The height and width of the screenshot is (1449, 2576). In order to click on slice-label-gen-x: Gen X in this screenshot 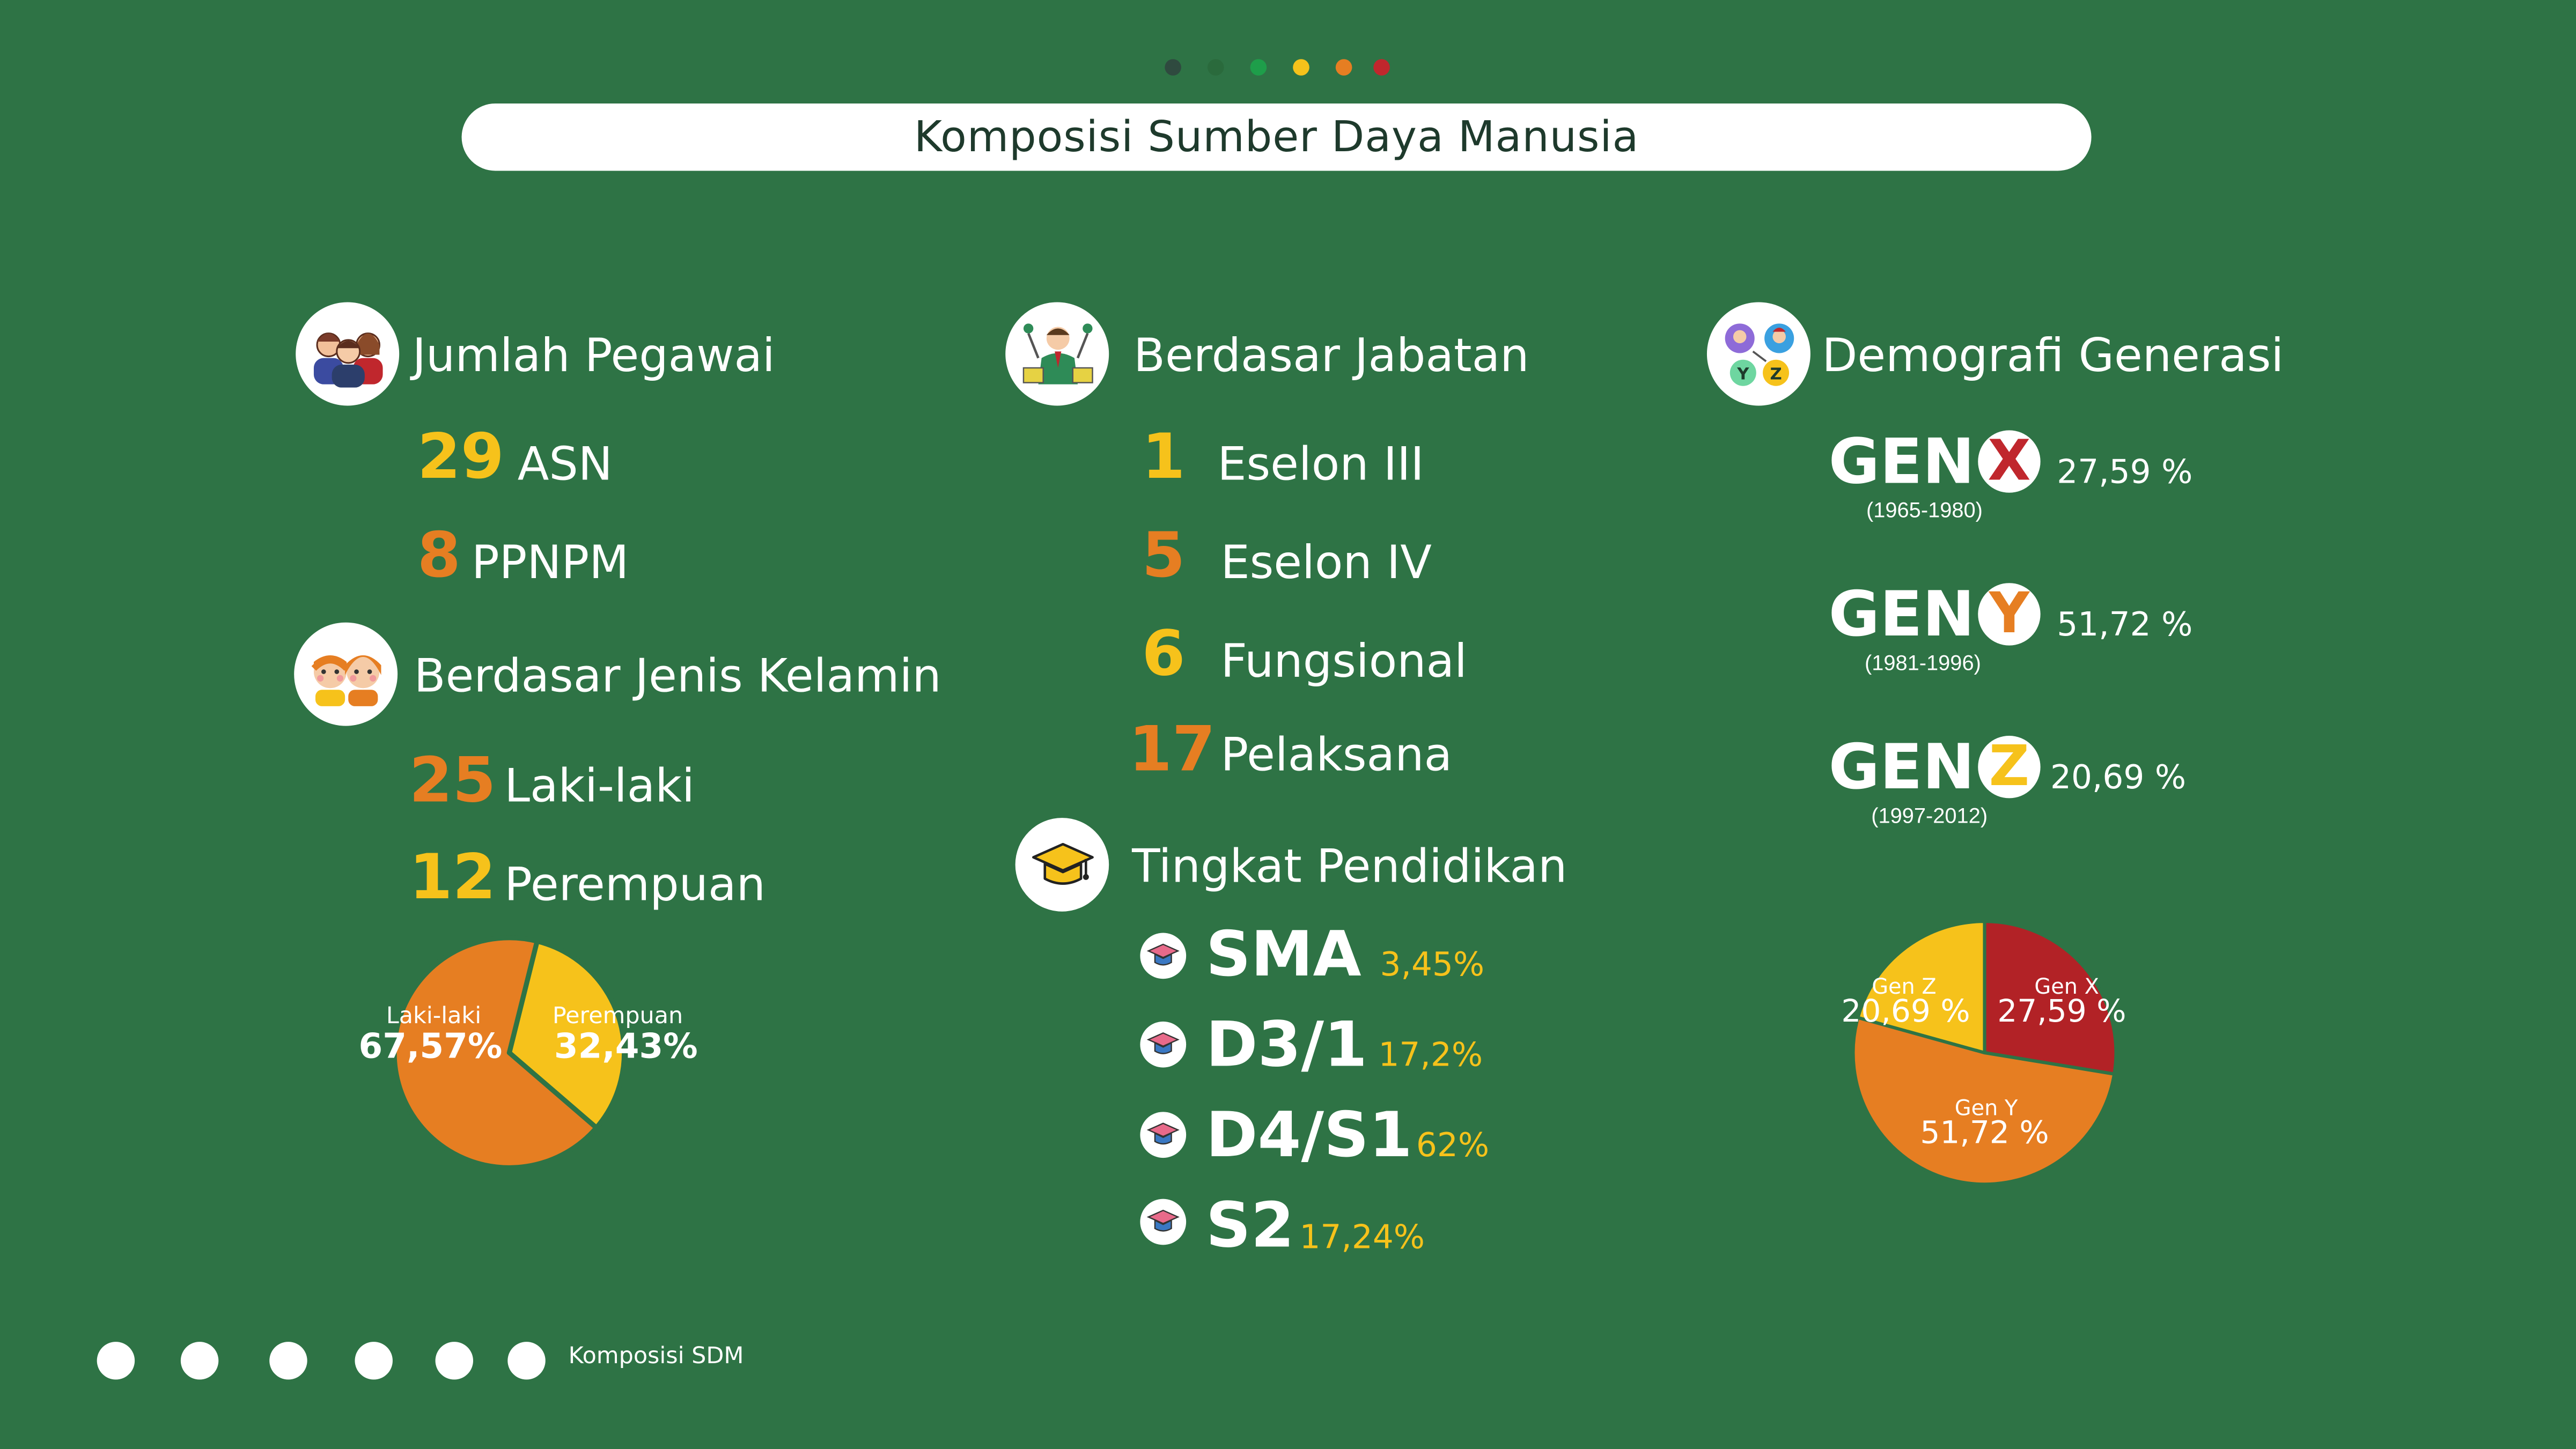, I will do `click(2066, 987)`.